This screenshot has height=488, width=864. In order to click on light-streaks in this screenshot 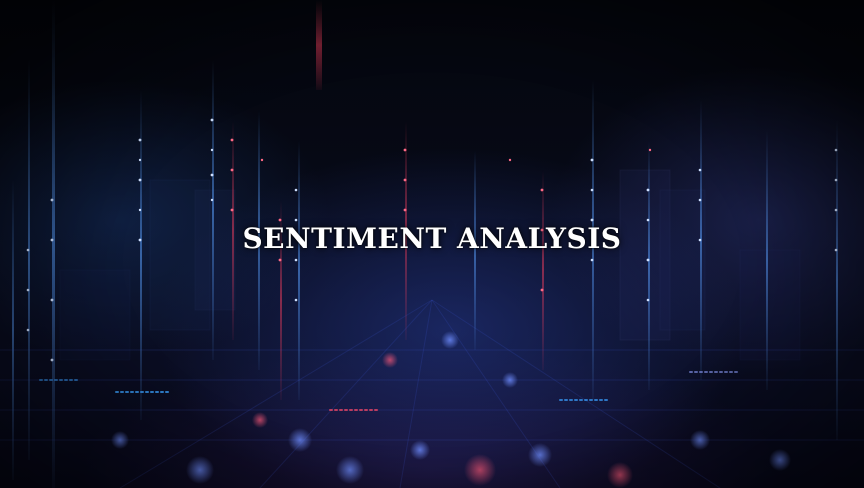, I will do `click(390, 391)`.